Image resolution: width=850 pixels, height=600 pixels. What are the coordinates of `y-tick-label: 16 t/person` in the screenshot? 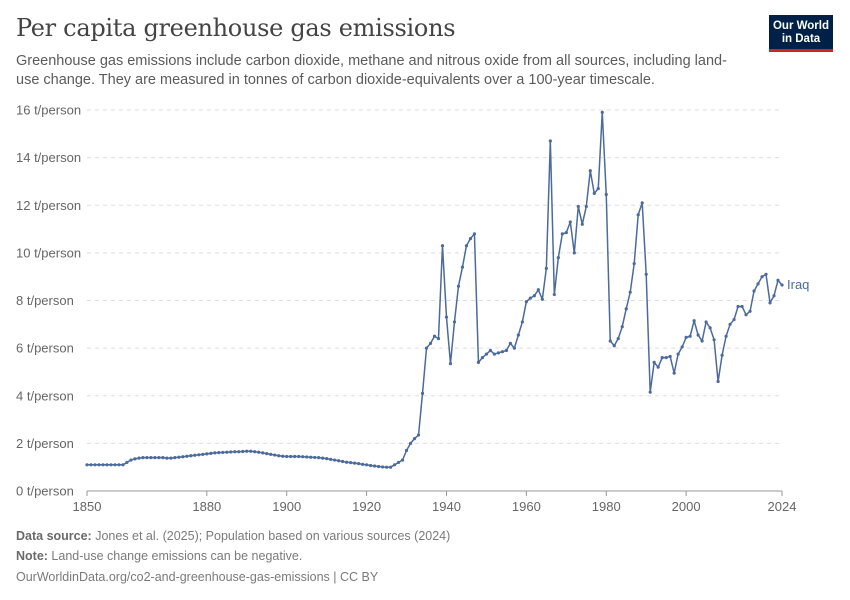 It's located at (48, 110).